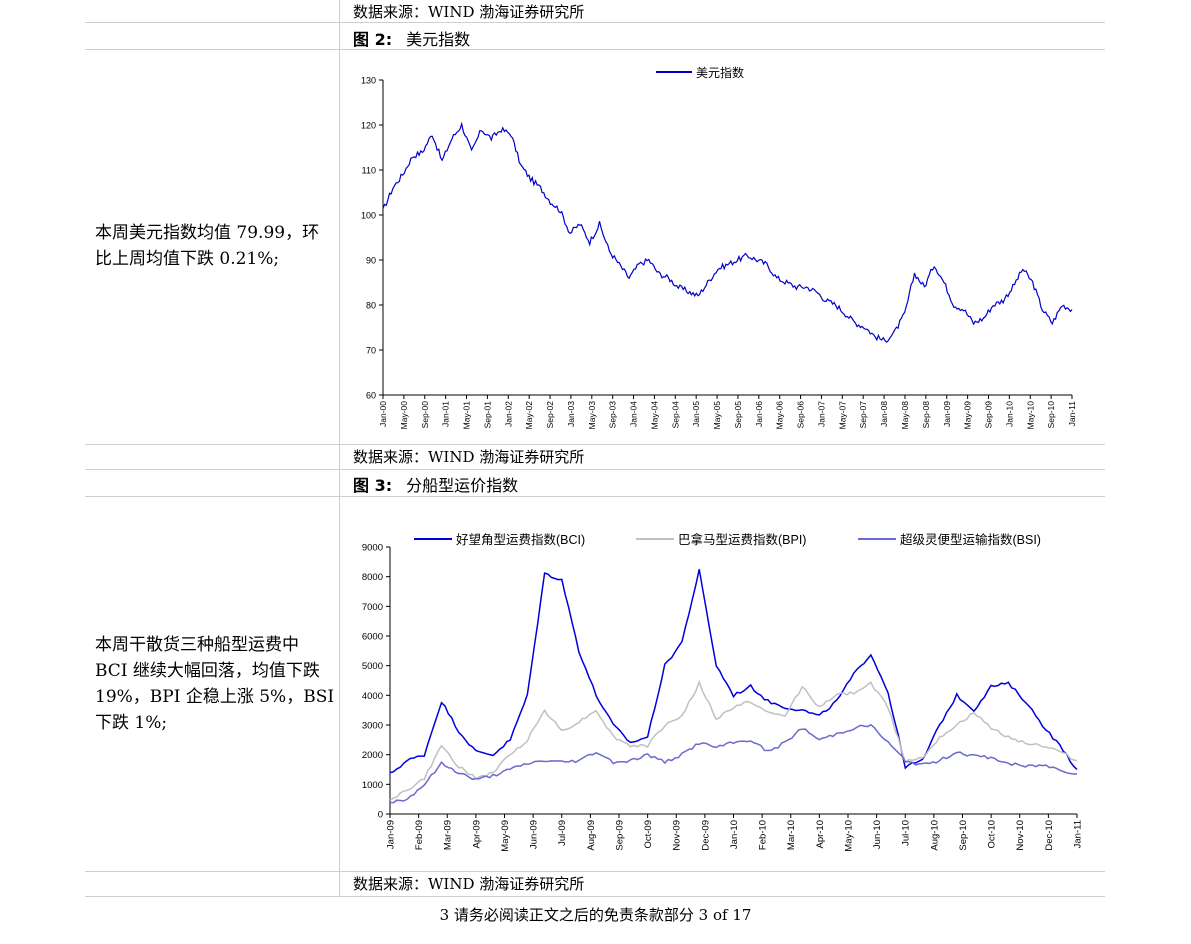 The width and height of the screenshot is (1191, 944). Describe the element at coordinates (467, 415) in the screenshot. I see `x-tick-label: May-01` at that location.